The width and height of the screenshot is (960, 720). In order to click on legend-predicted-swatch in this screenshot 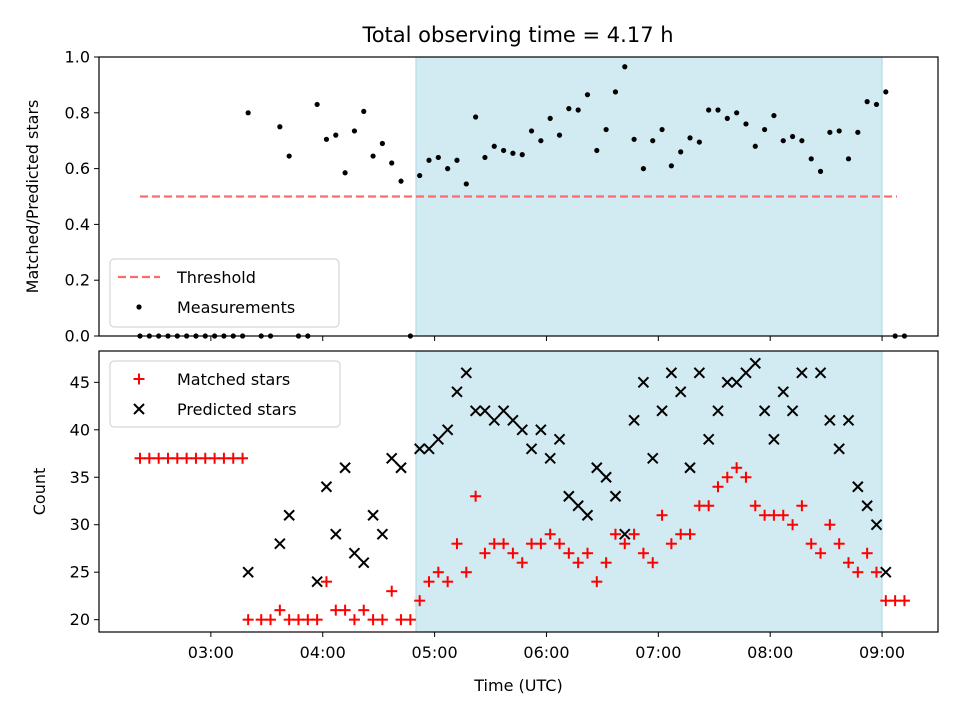, I will do `click(139, 409)`.